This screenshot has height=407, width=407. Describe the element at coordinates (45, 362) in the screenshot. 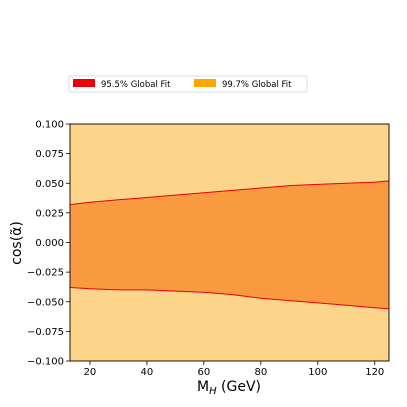

I see `y-tick-label: −0.100` at that location.